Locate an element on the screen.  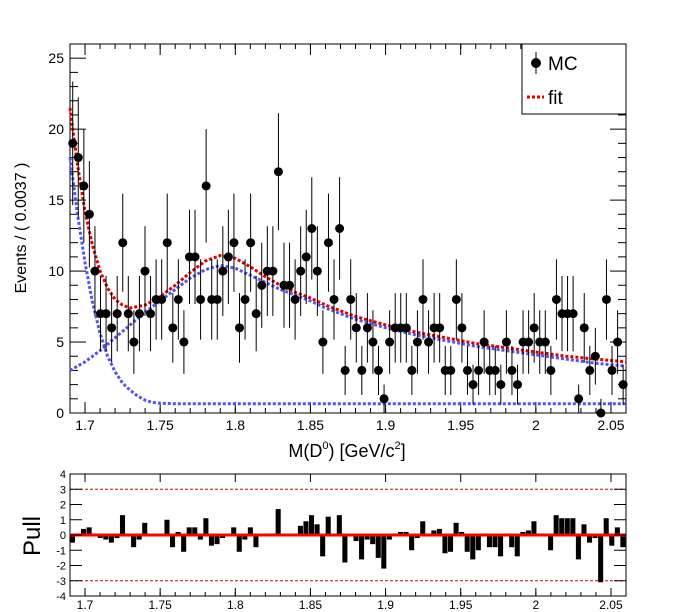
pull-y-tick-label: 1 is located at coordinates (63, 521).